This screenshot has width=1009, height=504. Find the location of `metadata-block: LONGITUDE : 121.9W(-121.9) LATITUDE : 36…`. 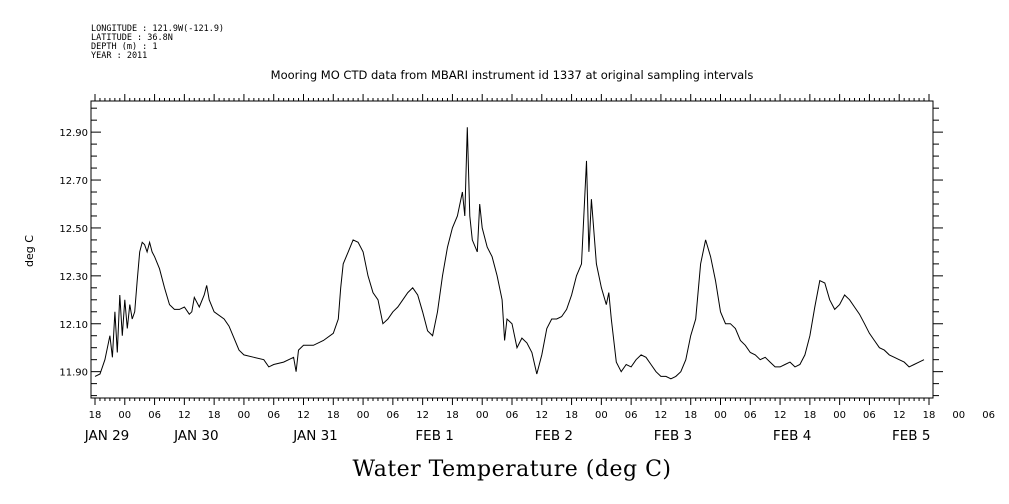

metadata-block: LONGITUDE : 121.9W(-121.9) LATITUDE : 36… is located at coordinates (157, 42).